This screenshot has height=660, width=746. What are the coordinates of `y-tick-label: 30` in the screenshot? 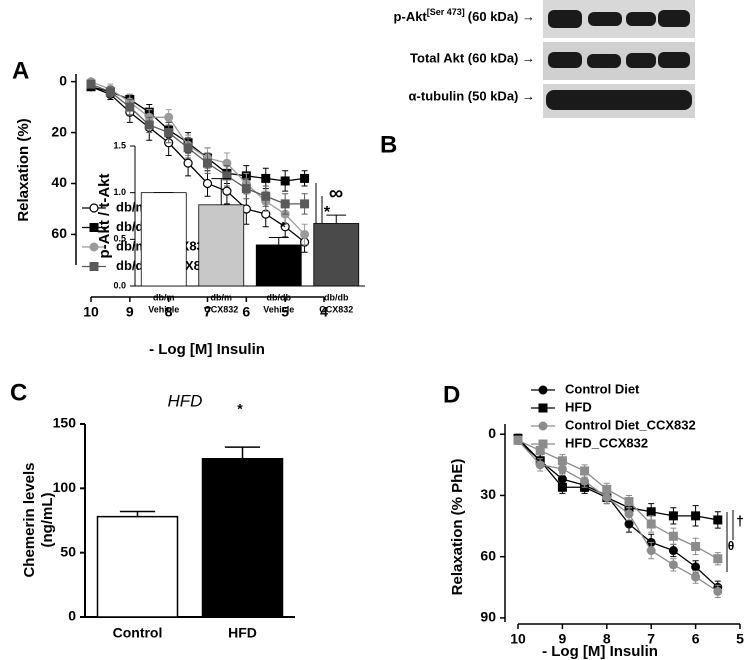 It's located at (488, 494).